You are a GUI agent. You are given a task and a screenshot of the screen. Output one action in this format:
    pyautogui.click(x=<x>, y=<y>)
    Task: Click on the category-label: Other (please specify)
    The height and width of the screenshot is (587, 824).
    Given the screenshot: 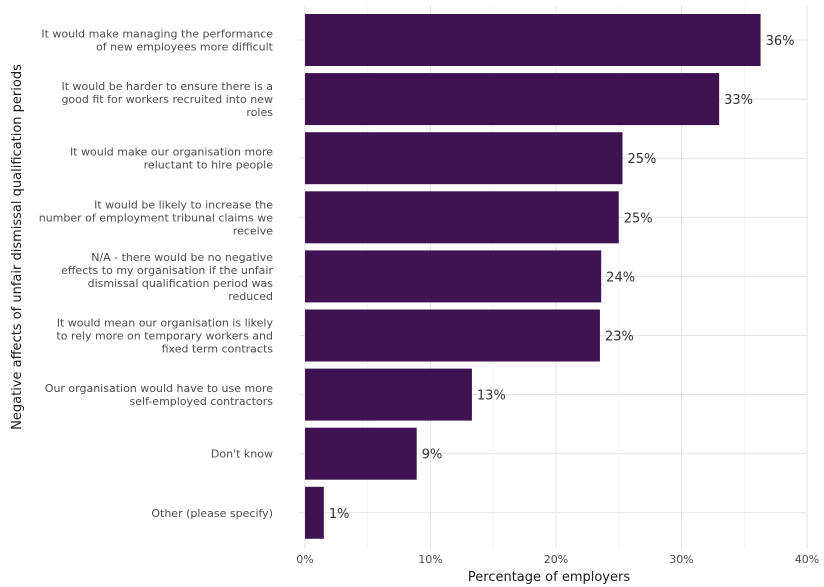 What is the action you would take?
    pyautogui.click(x=212, y=513)
    